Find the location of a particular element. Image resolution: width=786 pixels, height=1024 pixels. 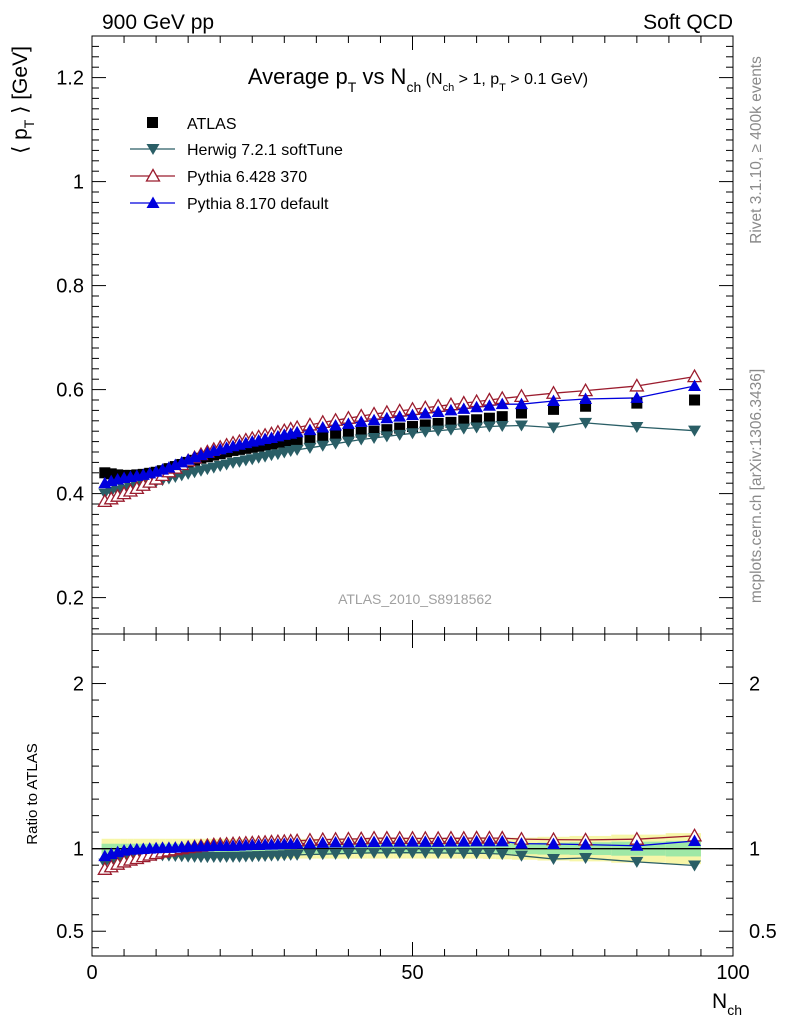

x-axis-label: Nch is located at coordinates (727, 1004).